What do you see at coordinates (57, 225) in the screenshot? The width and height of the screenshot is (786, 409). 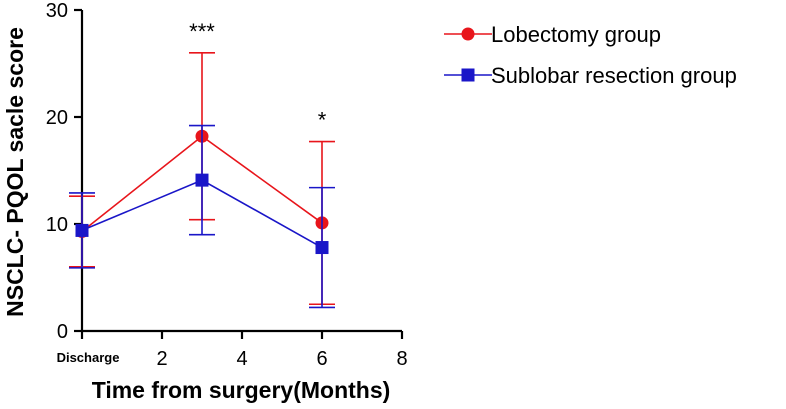 I see `y-tick-label: 10` at bounding box center [57, 225].